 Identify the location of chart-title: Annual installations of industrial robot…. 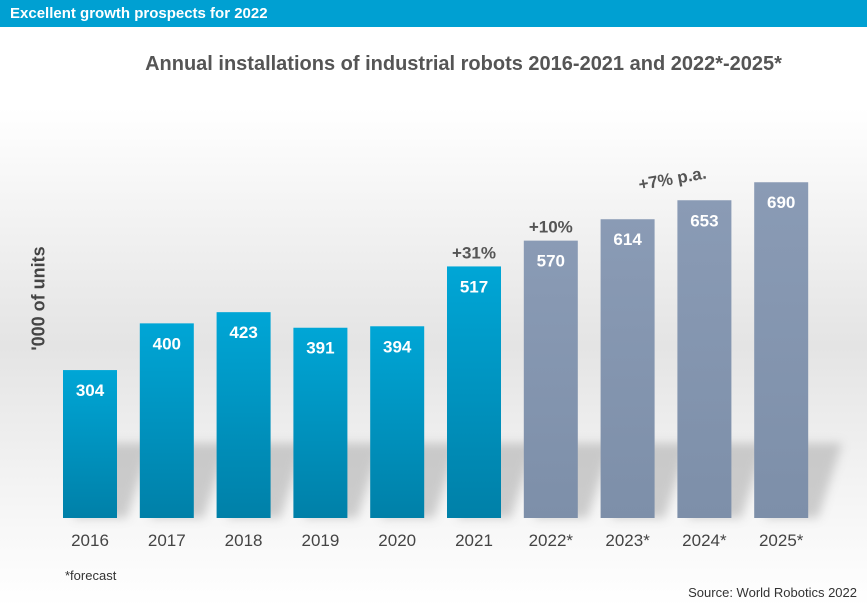
(463, 64).